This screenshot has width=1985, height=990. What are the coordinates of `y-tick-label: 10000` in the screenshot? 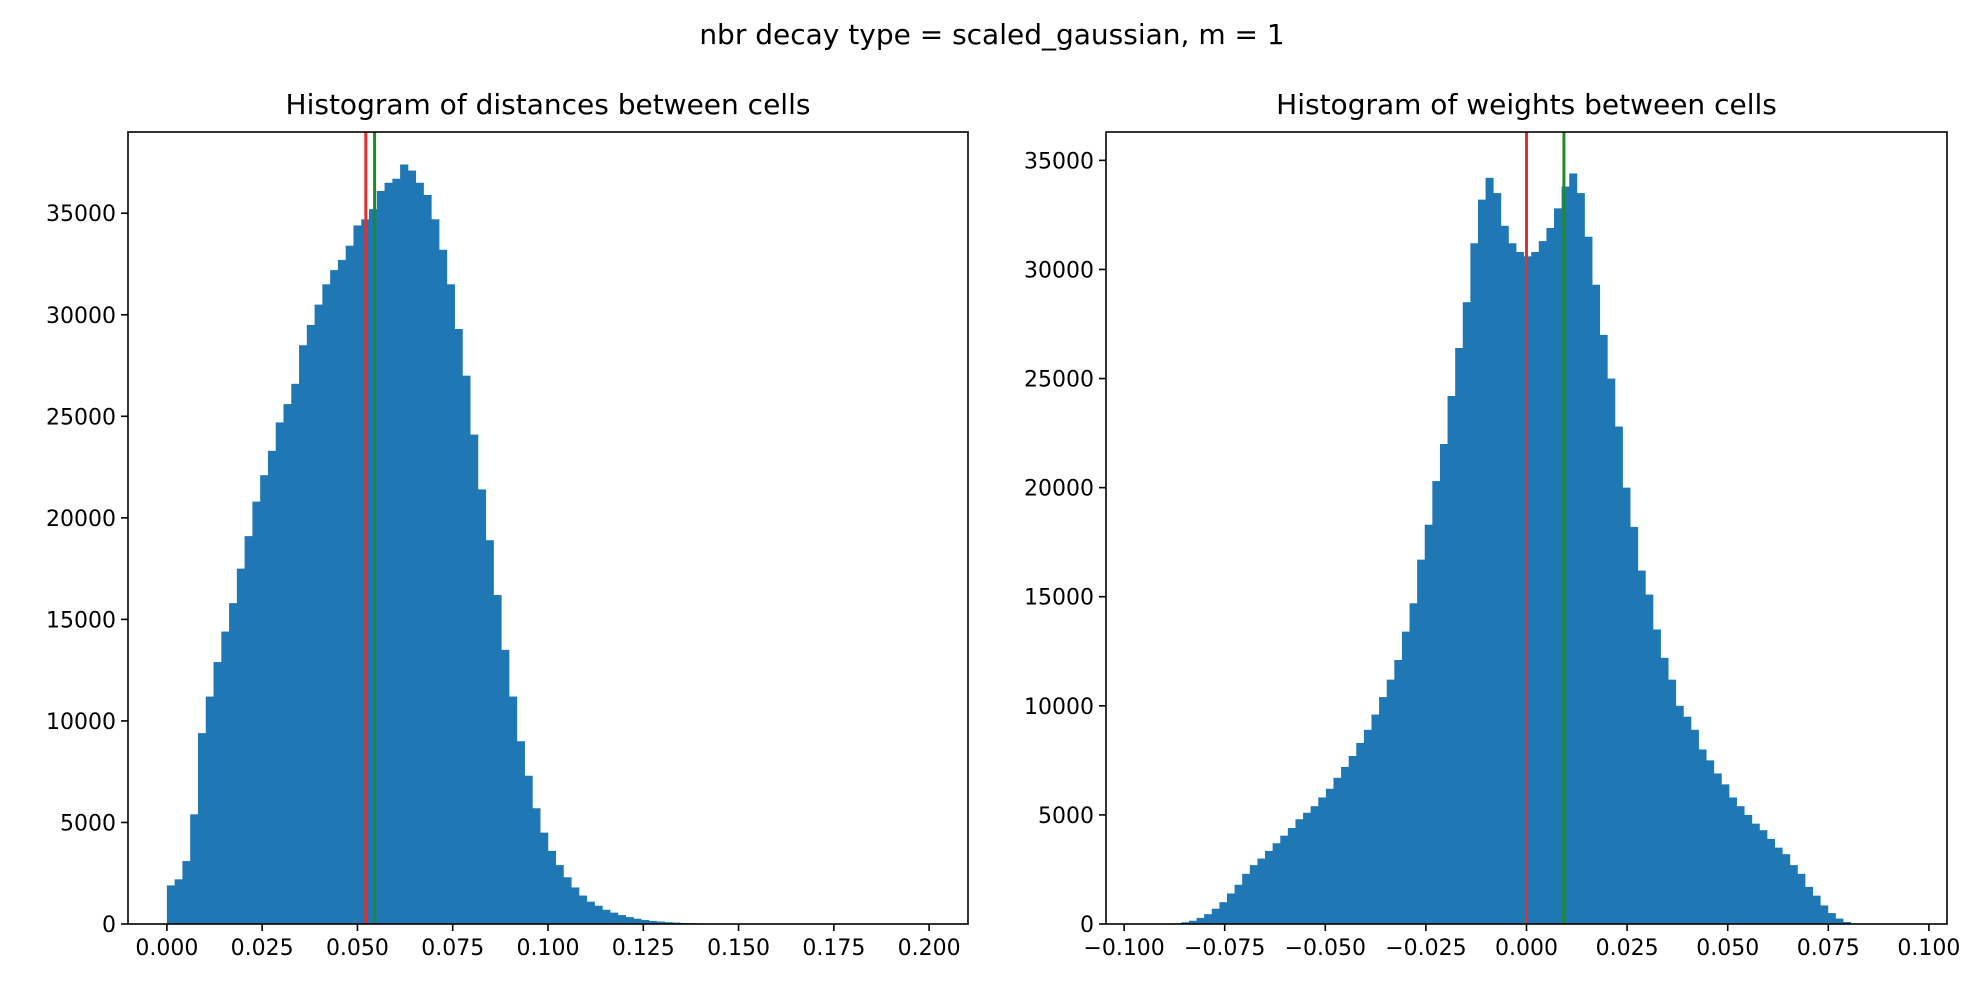 It's located at (81, 722).